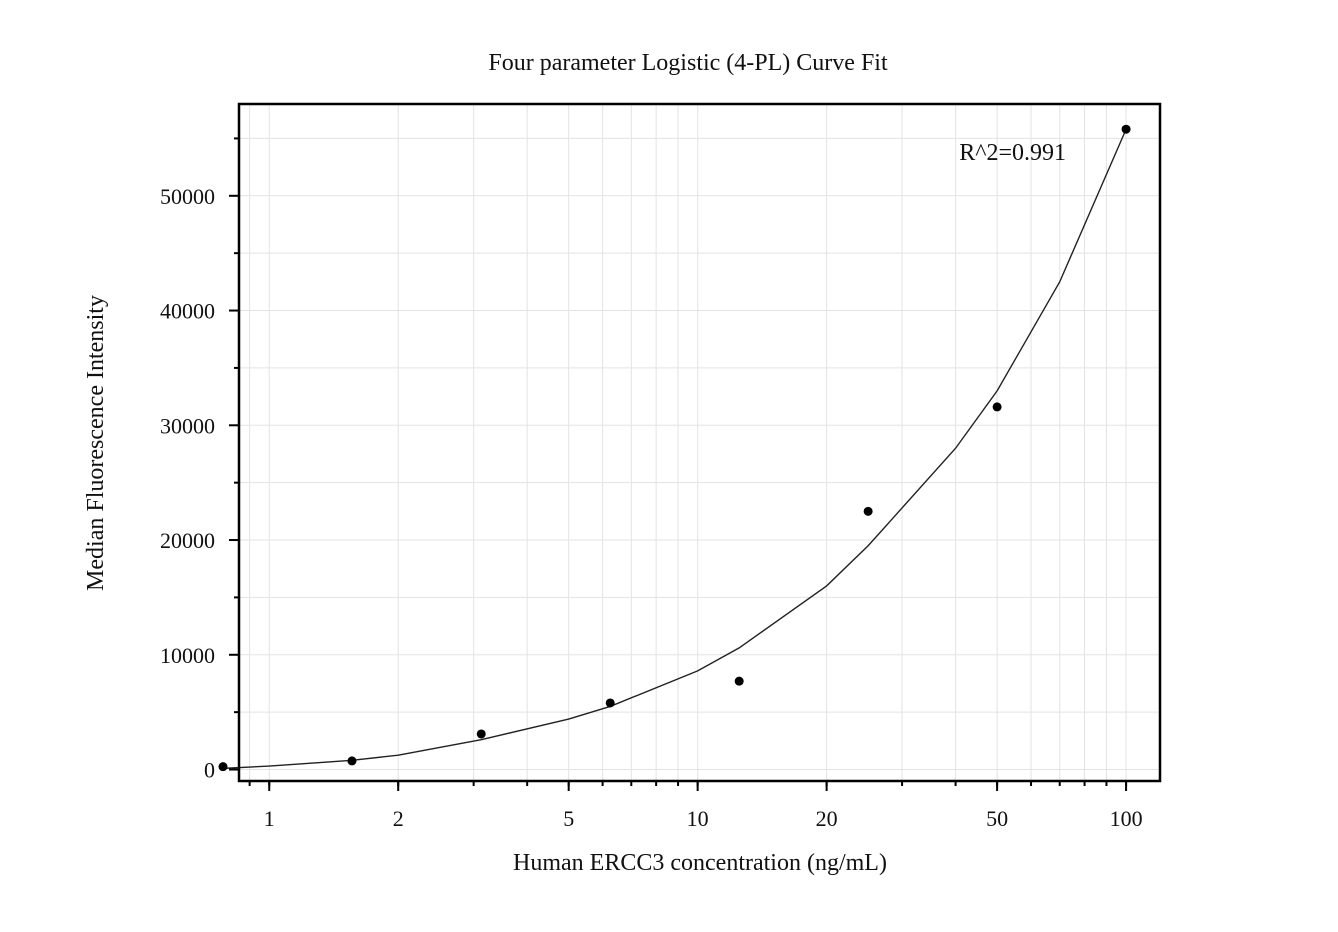 This screenshot has height=932, width=1338. What do you see at coordinates (96, 443) in the screenshot?
I see `y-axis-label: Median Fluorescence Intensity` at bounding box center [96, 443].